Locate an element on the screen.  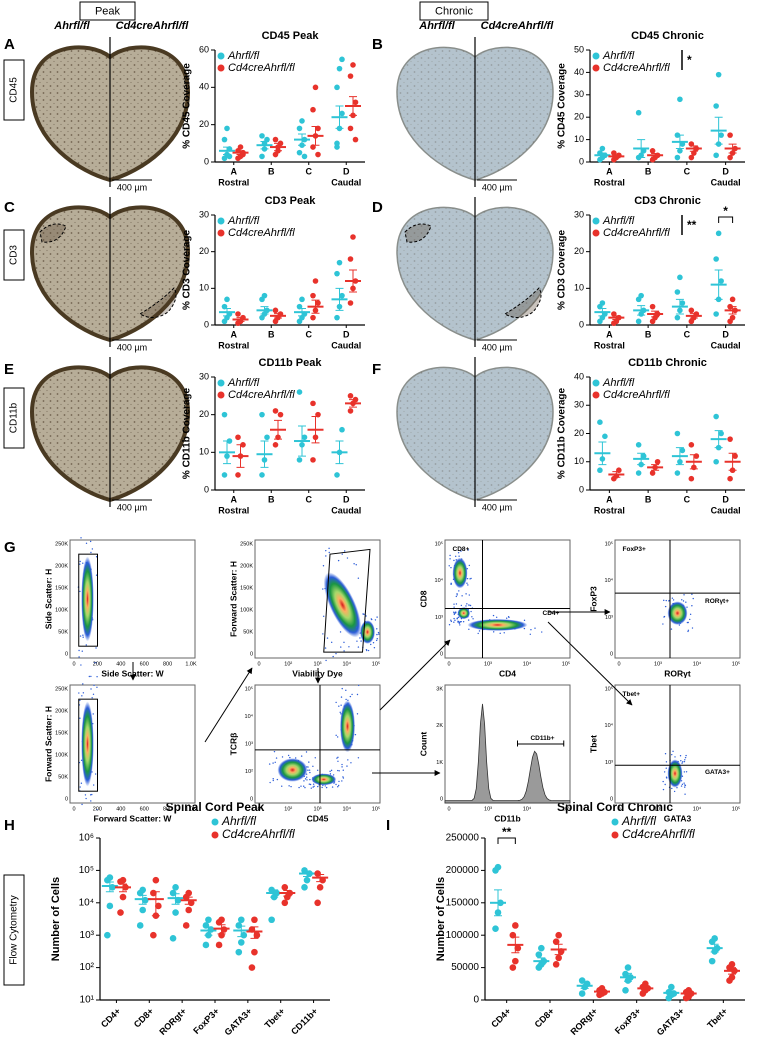
y-axis-label: % CD45 Coverage is located at coordinates (562, 106).